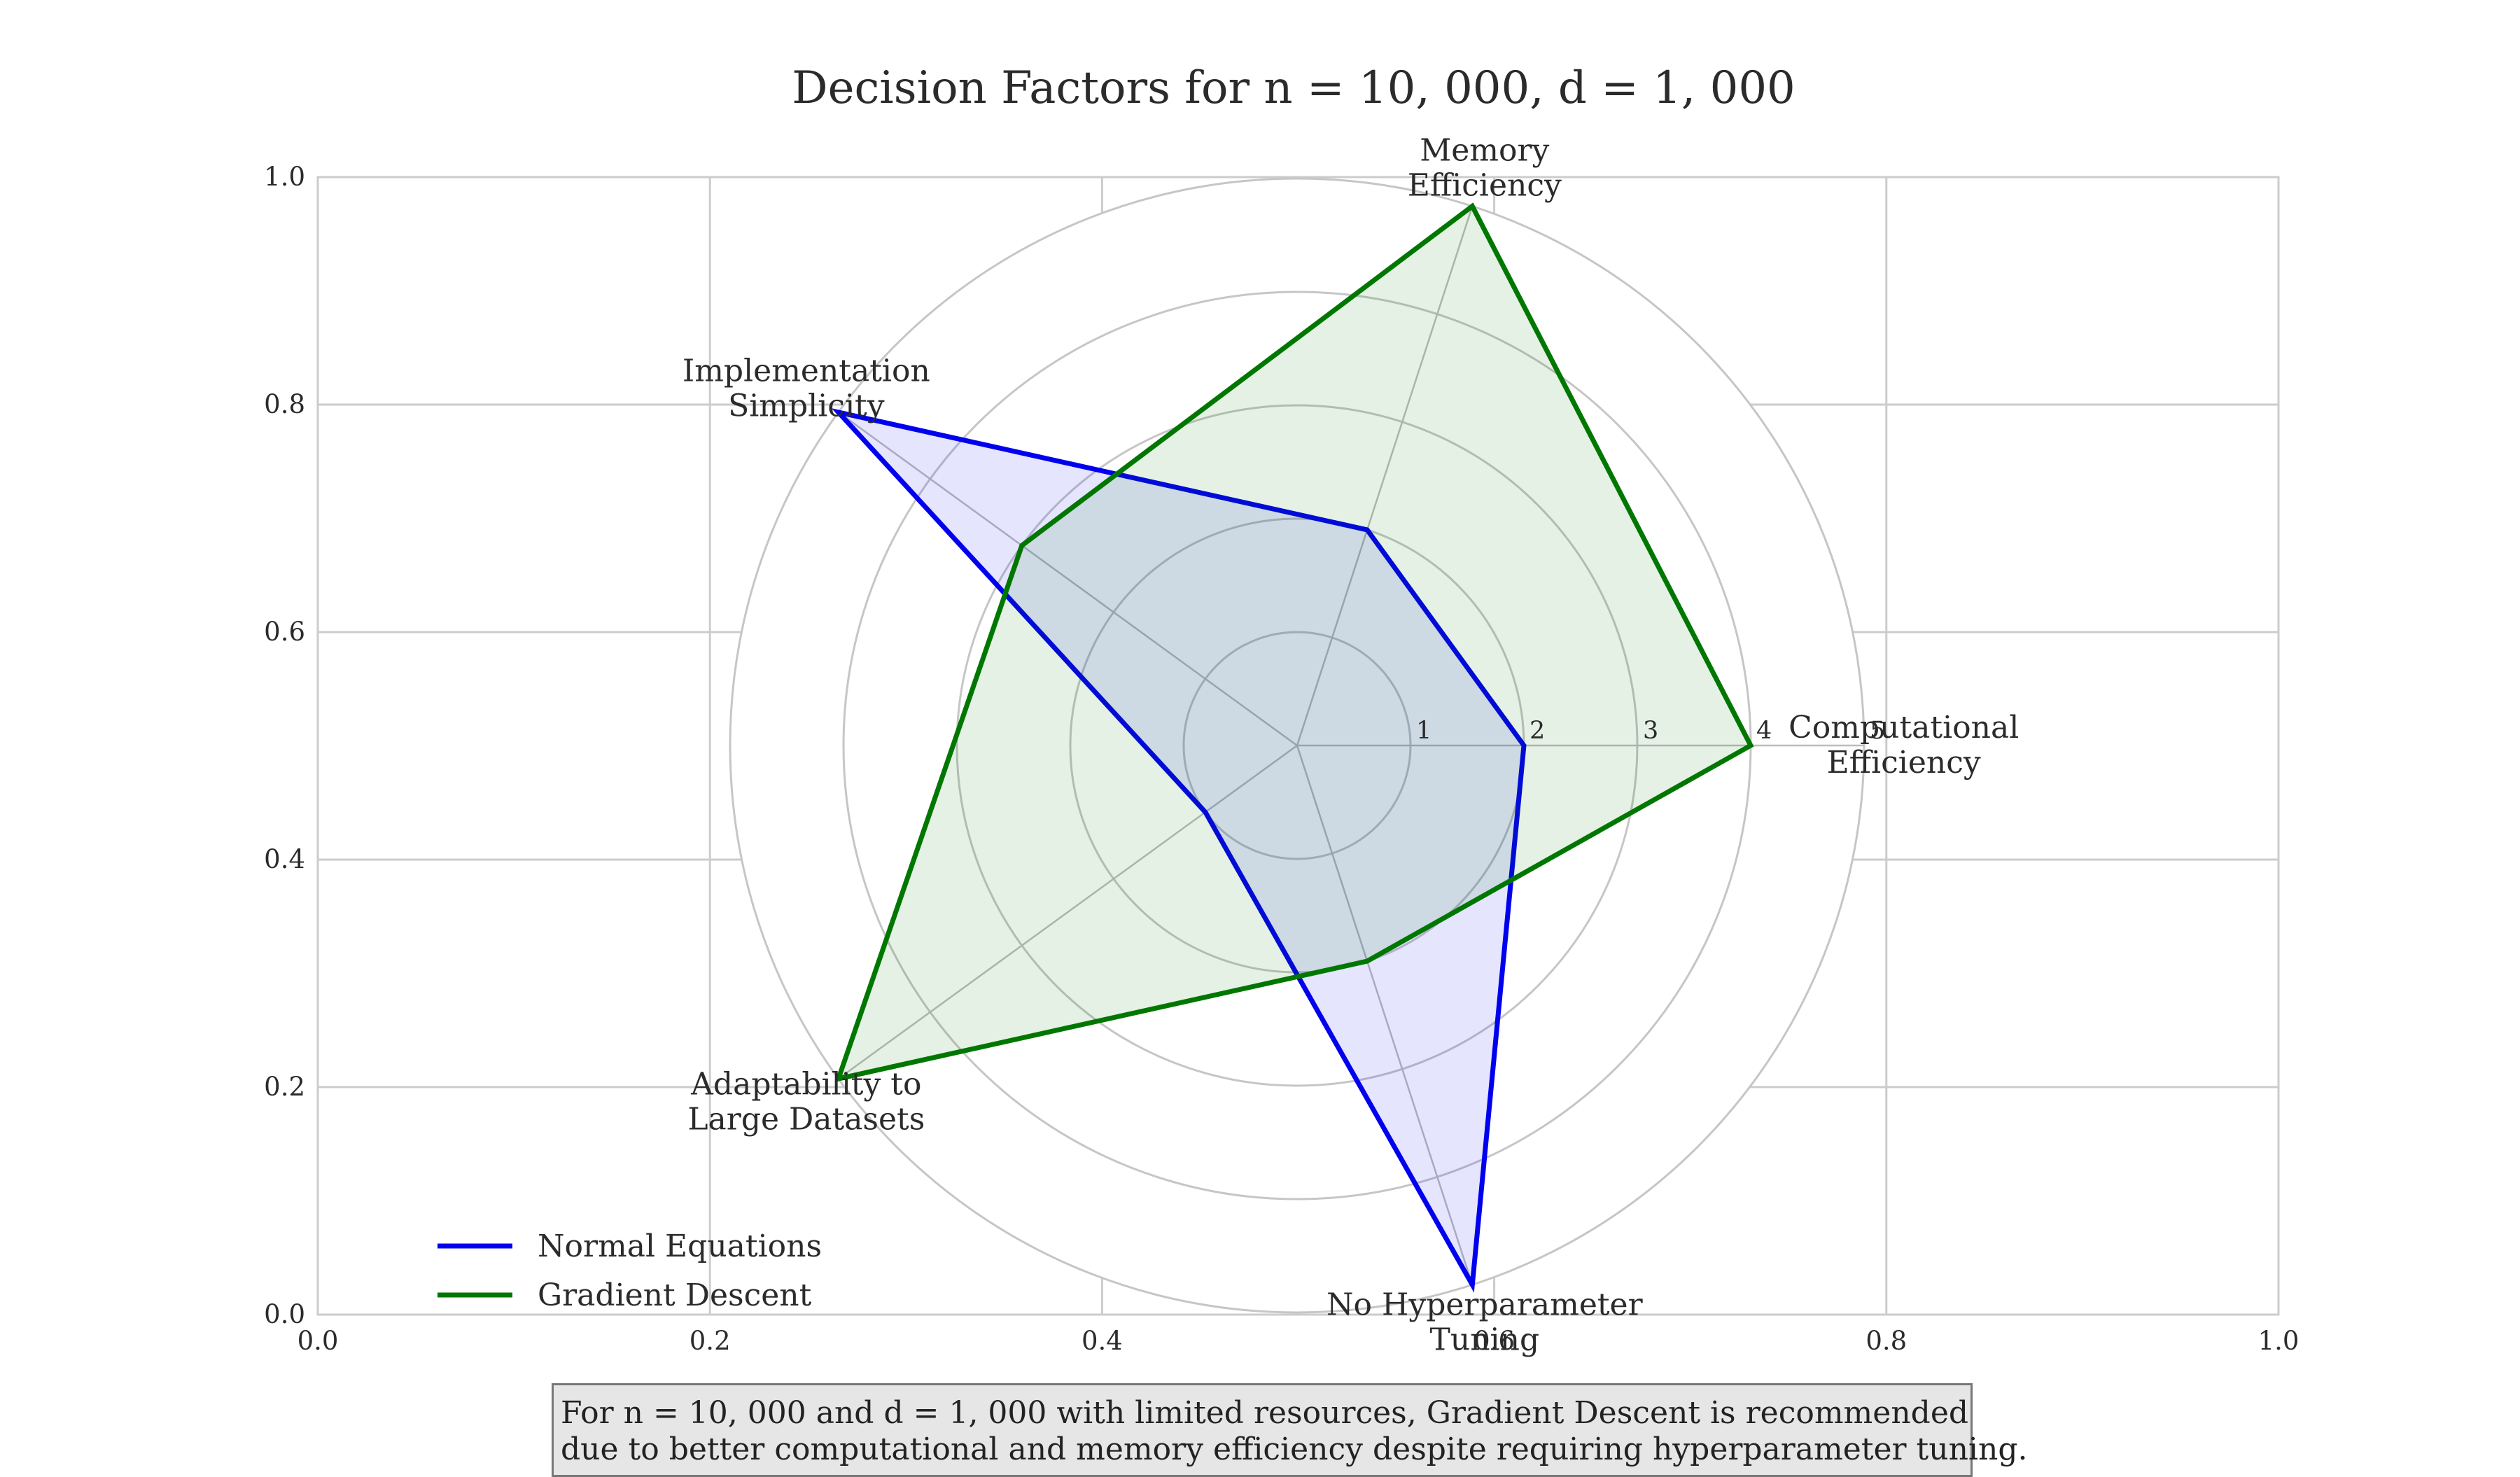 This screenshot has height=1477, width=2520. I want to click on y-tick-label: 1.0, so click(284, 177).